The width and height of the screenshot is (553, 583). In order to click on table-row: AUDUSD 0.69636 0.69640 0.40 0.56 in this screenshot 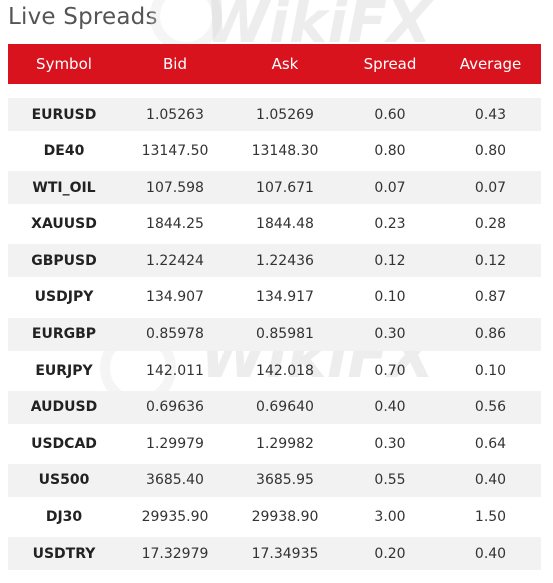, I will do `click(274, 407)`.